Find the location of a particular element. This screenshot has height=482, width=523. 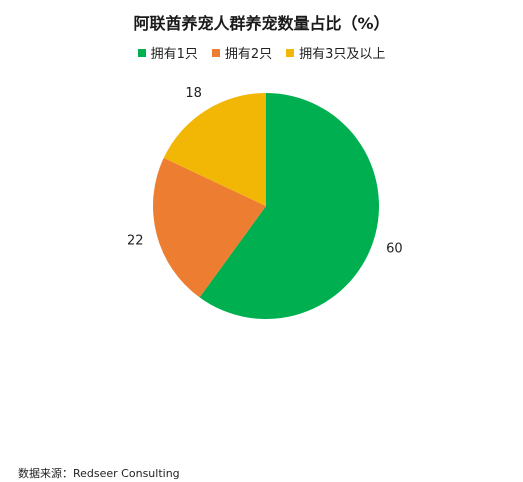

legend: 拥有1只 拥有2只 拥有3只及以上 is located at coordinates (261, 52).